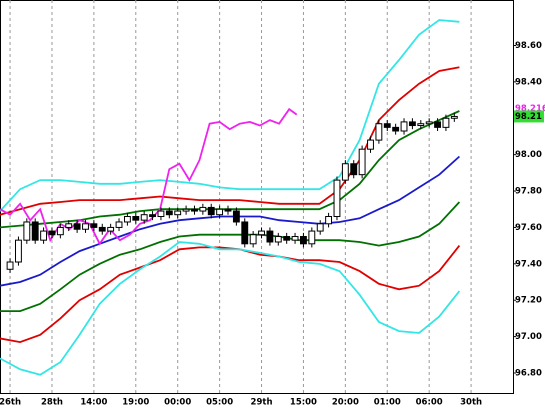 The image size is (545, 410). Describe the element at coordinates (177, 403) in the screenshot. I see `x-tick-label: 00:00` at that location.